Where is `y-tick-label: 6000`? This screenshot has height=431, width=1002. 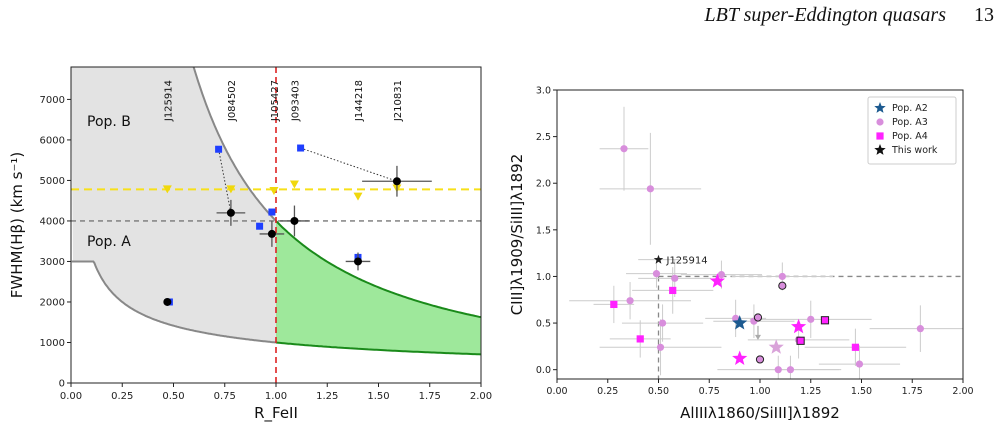 y-tick-label: 6000 is located at coordinates (52, 140).